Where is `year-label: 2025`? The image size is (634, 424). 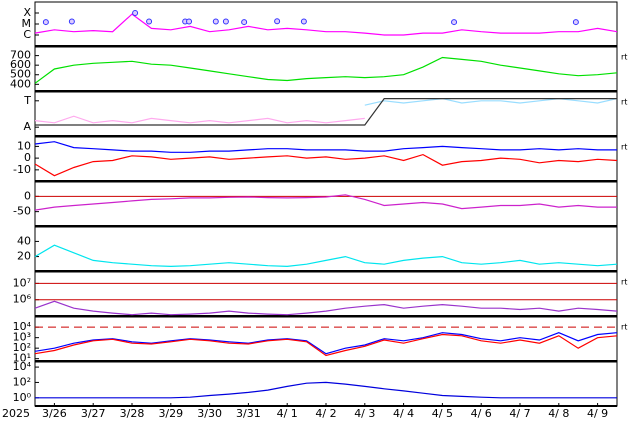 year-label: 2025 is located at coordinates (16, 413).